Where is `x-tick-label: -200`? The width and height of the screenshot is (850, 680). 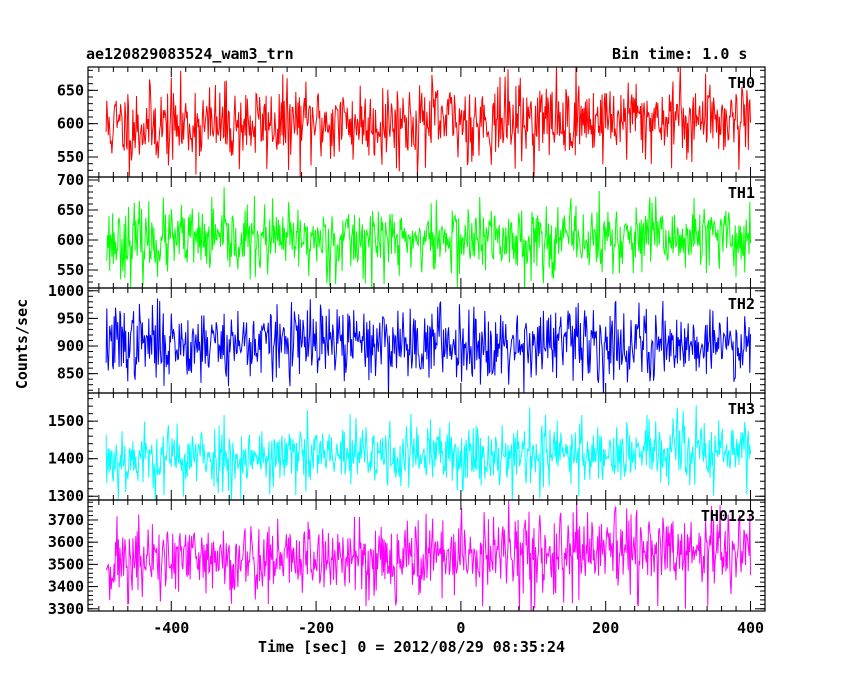
x-tick-label: -200 is located at coordinates (316, 628).